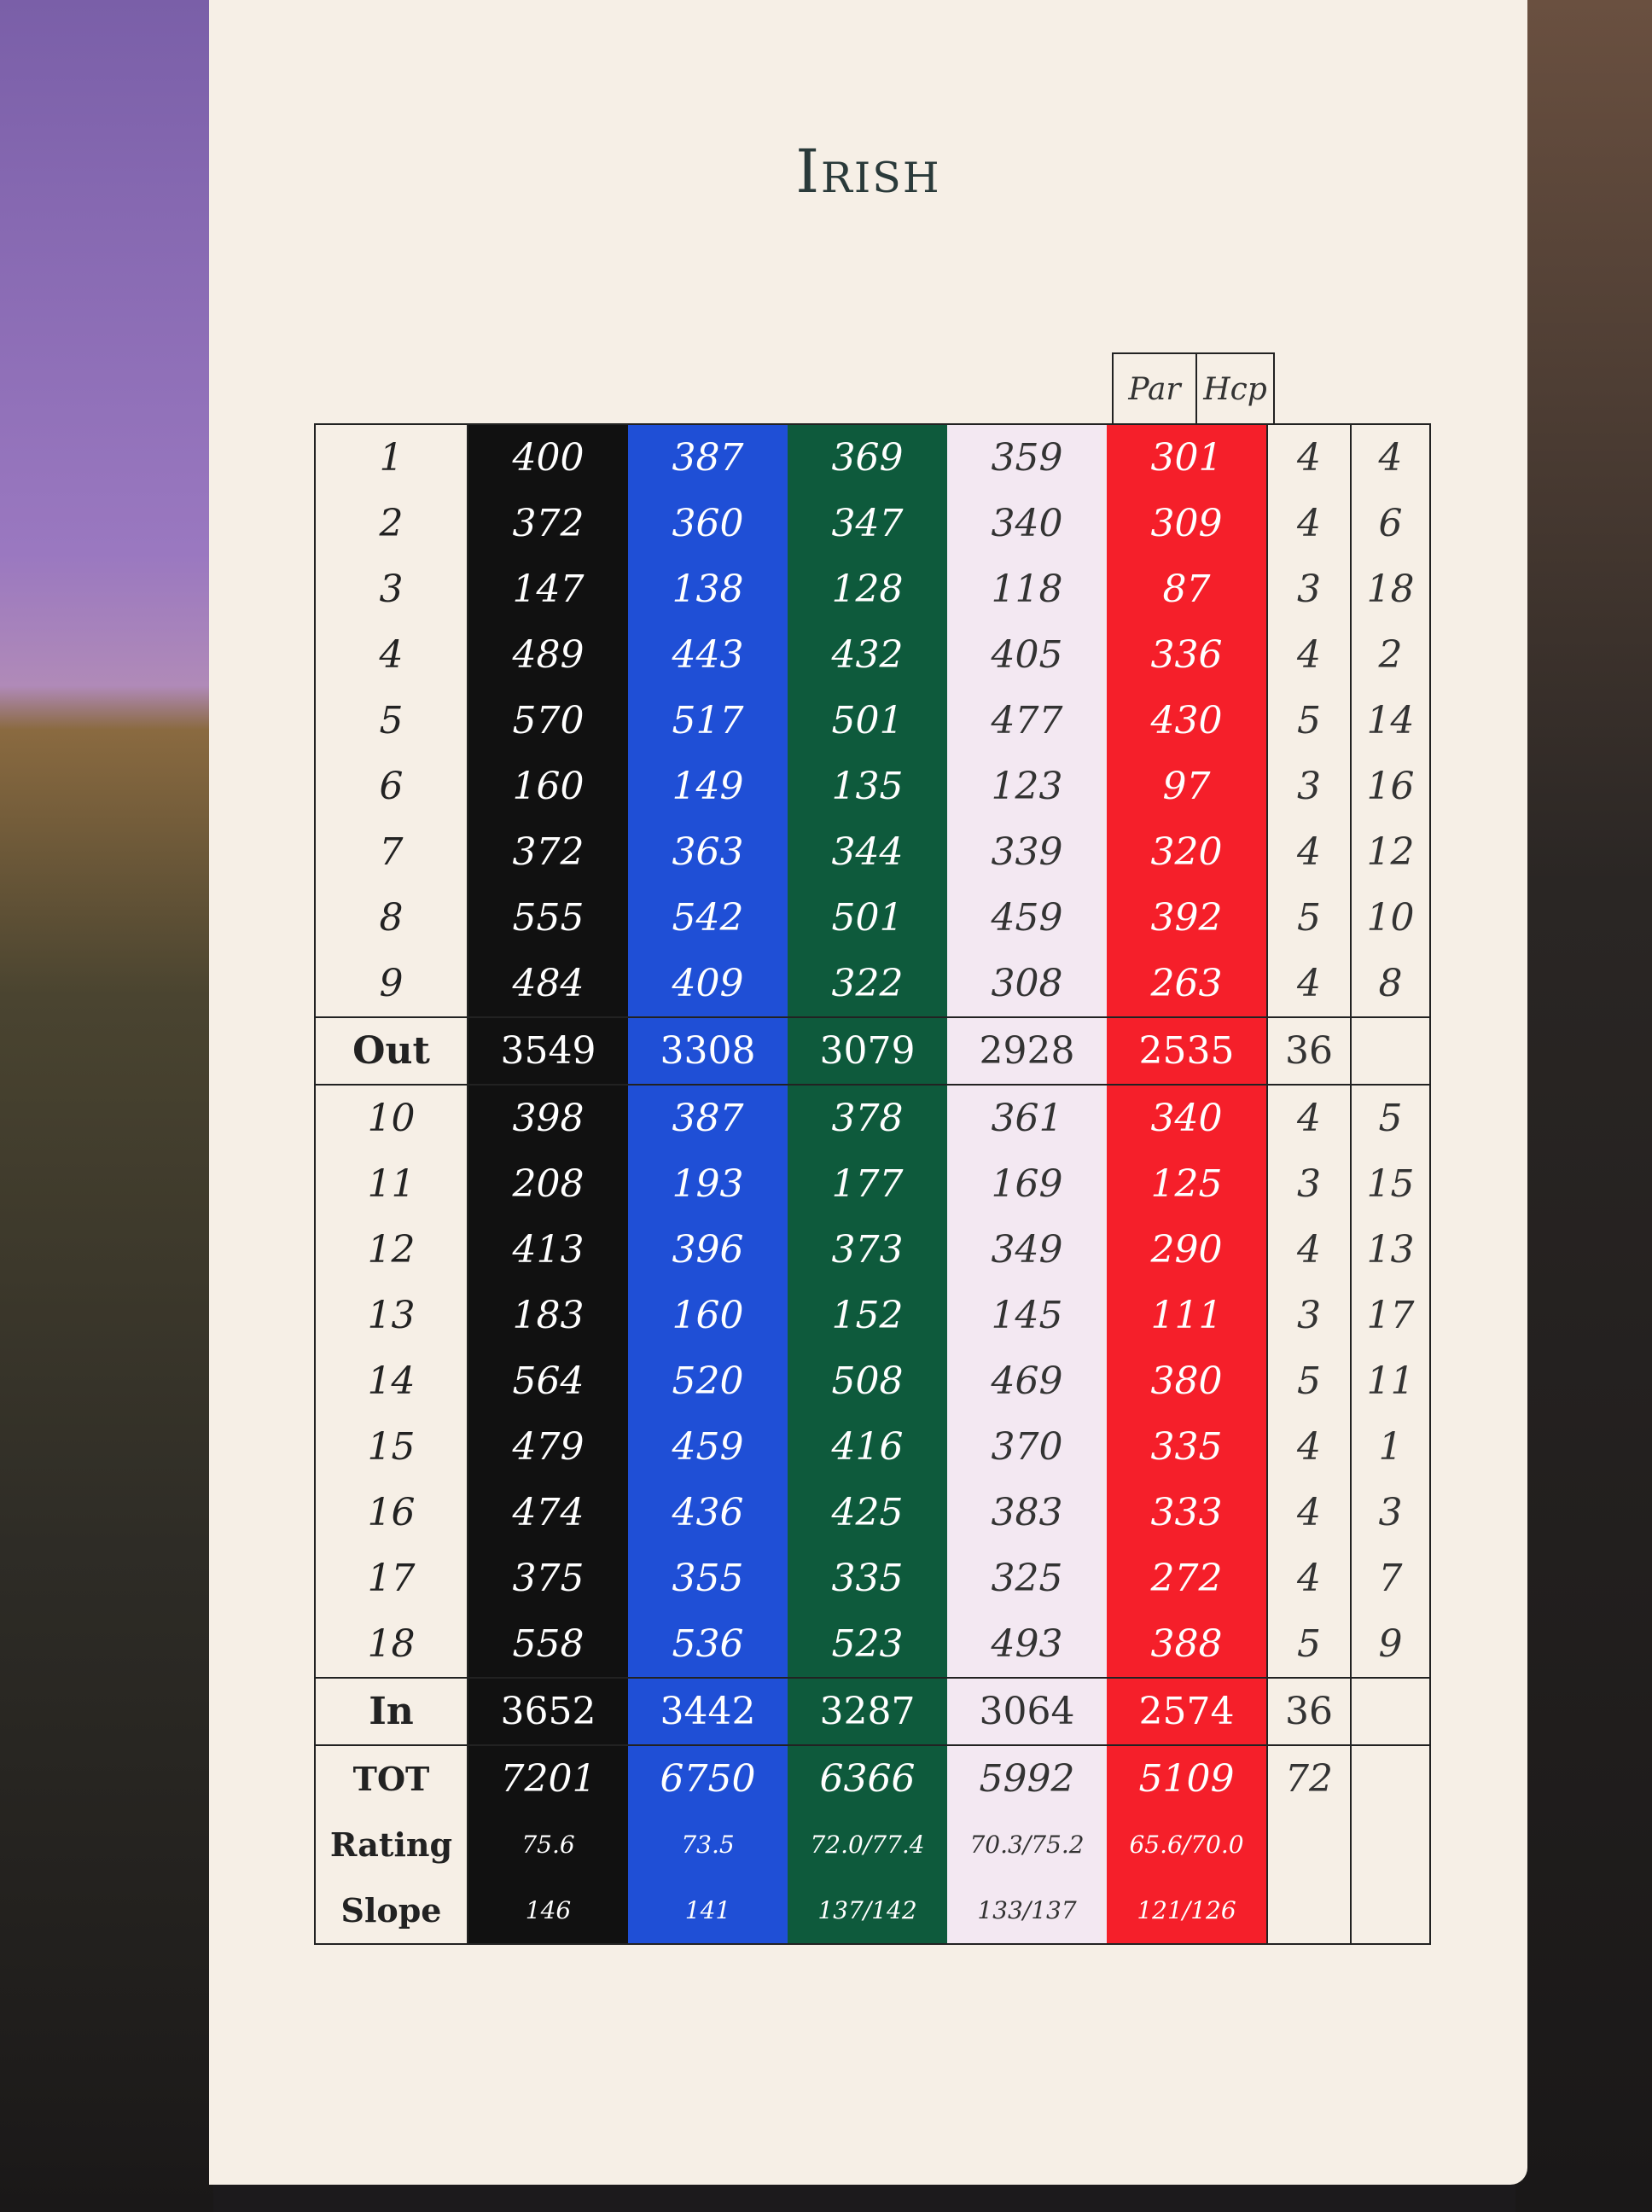 This screenshot has height=2212, width=1652. What do you see at coordinates (708, 655) in the screenshot?
I see `yardage-cell: 443` at bounding box center [708, 655].